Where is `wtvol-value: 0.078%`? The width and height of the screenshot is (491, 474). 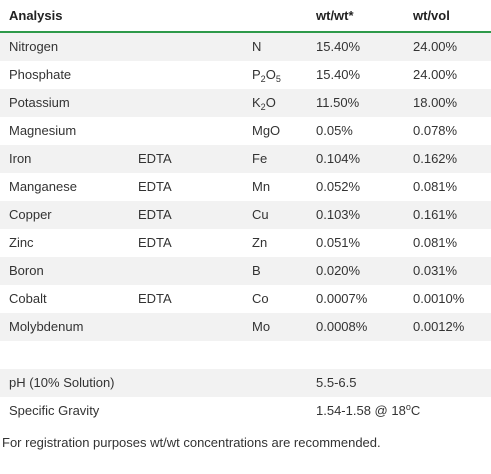 wtvol-value: 0.078% is located at coordinates (435, 130).